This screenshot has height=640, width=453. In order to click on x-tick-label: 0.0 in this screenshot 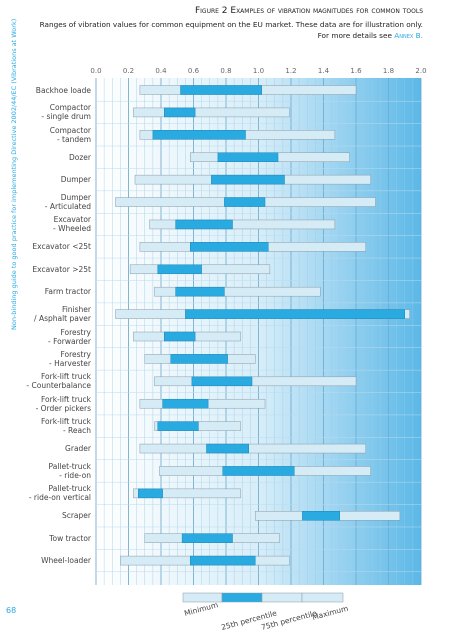, I will do `click(95, 71)`.